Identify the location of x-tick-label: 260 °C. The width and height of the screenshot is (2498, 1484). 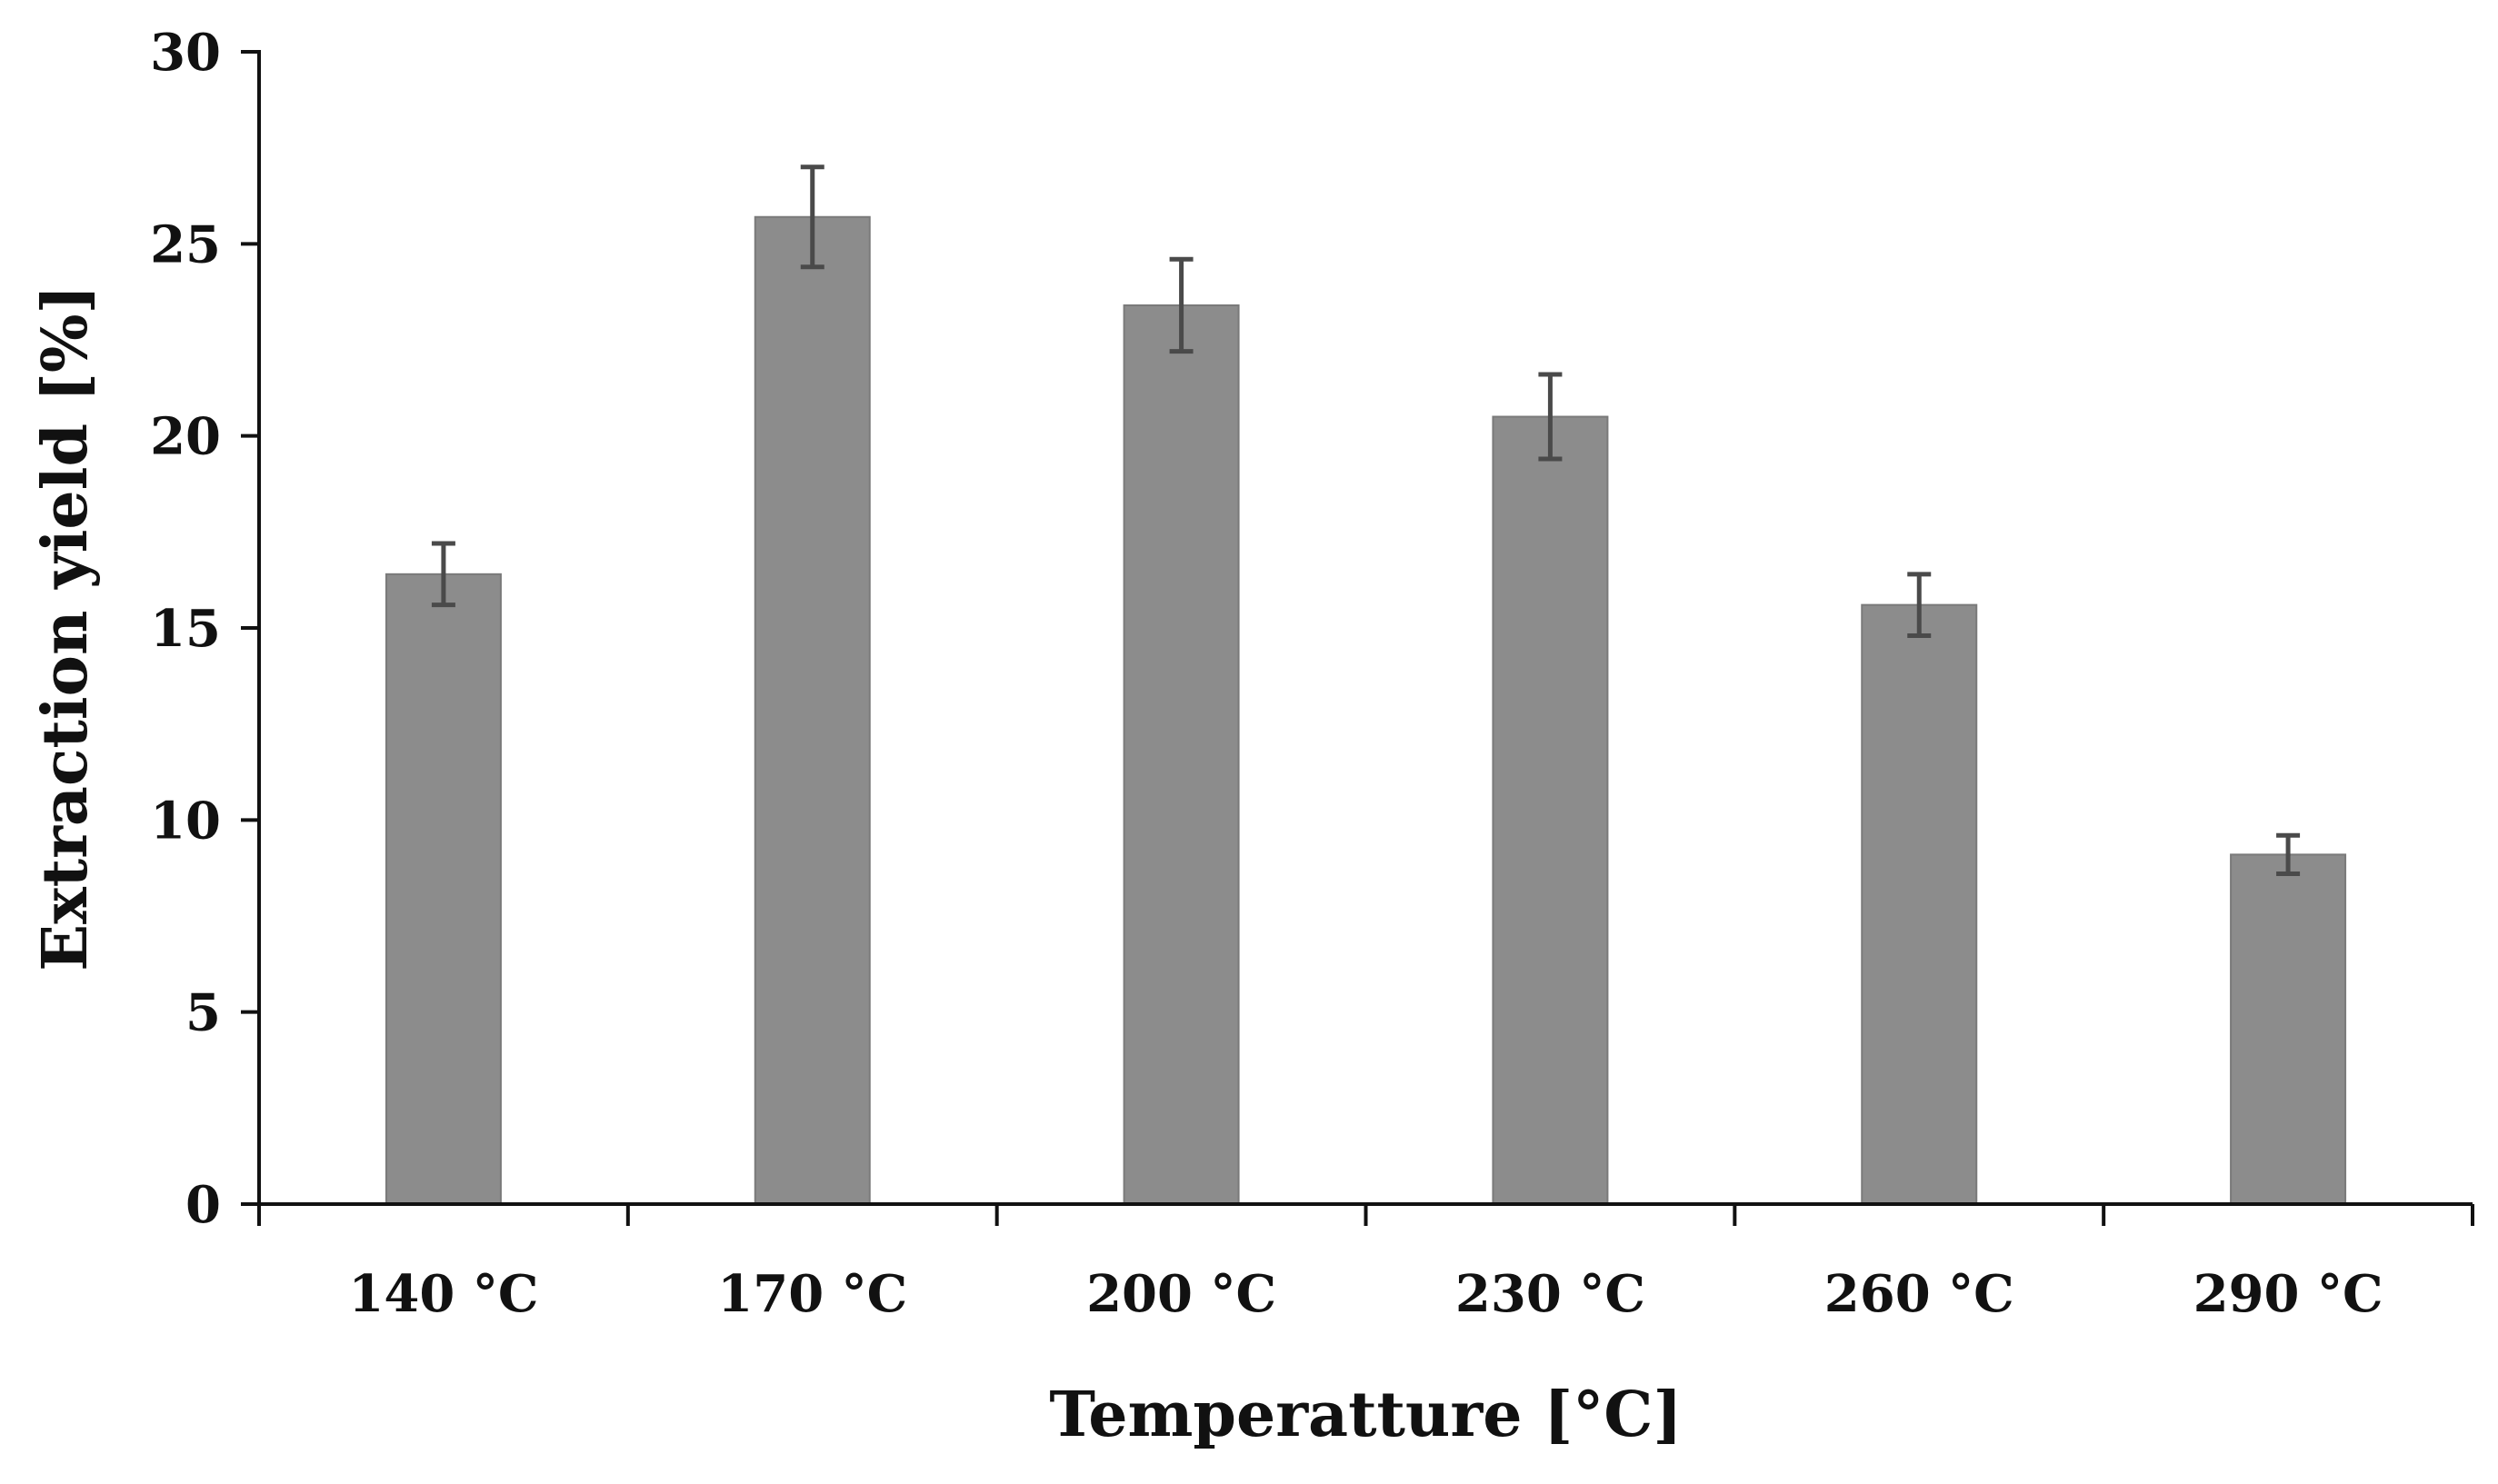
(1919, 1294).